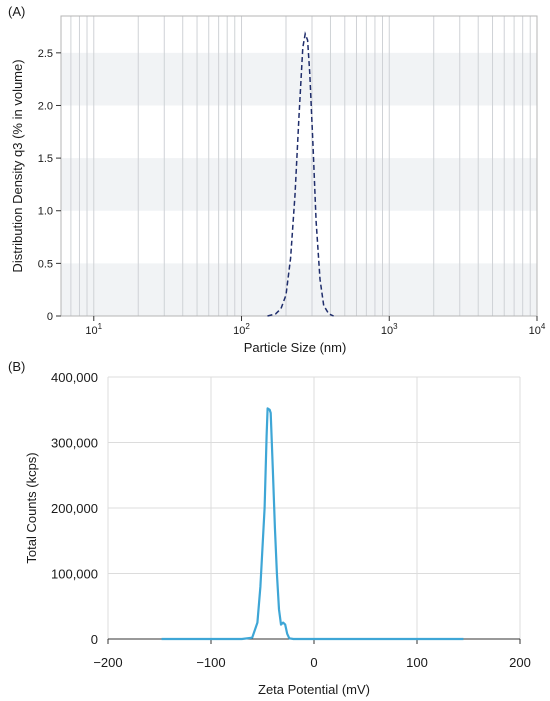 The image size is (550, 701). Describe the element at coordinates (45, 212) in the screenshot. I see `y-tick-label: 1.0` at that location.